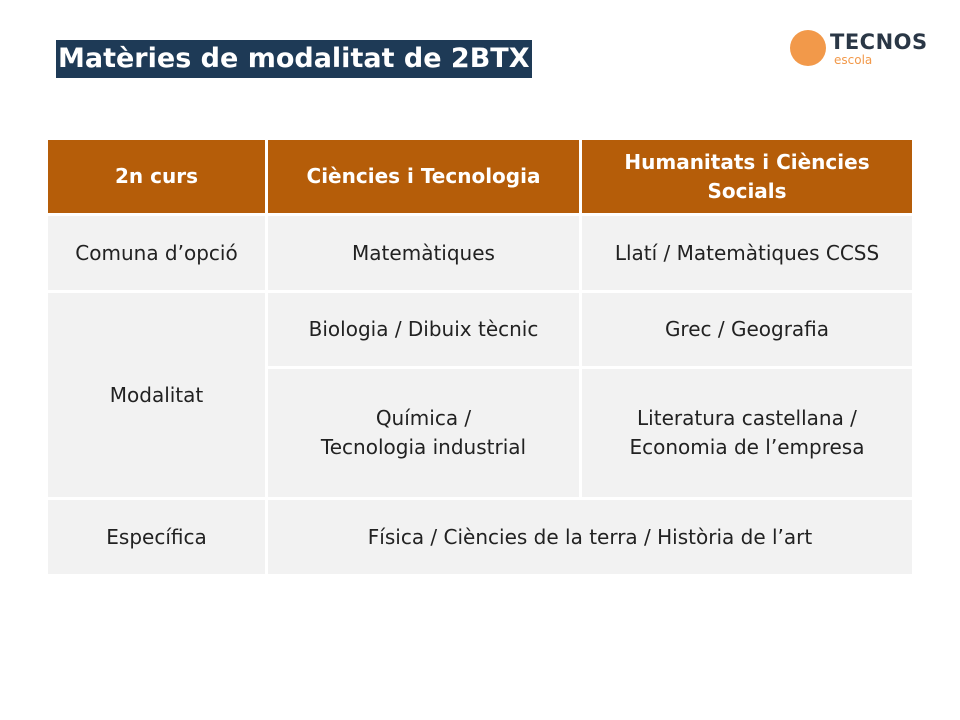  What do you see at coordinates (423, 253) in the screenshot?
I see `table-cell: Matemàtiques` at bounding box center [423, 253].